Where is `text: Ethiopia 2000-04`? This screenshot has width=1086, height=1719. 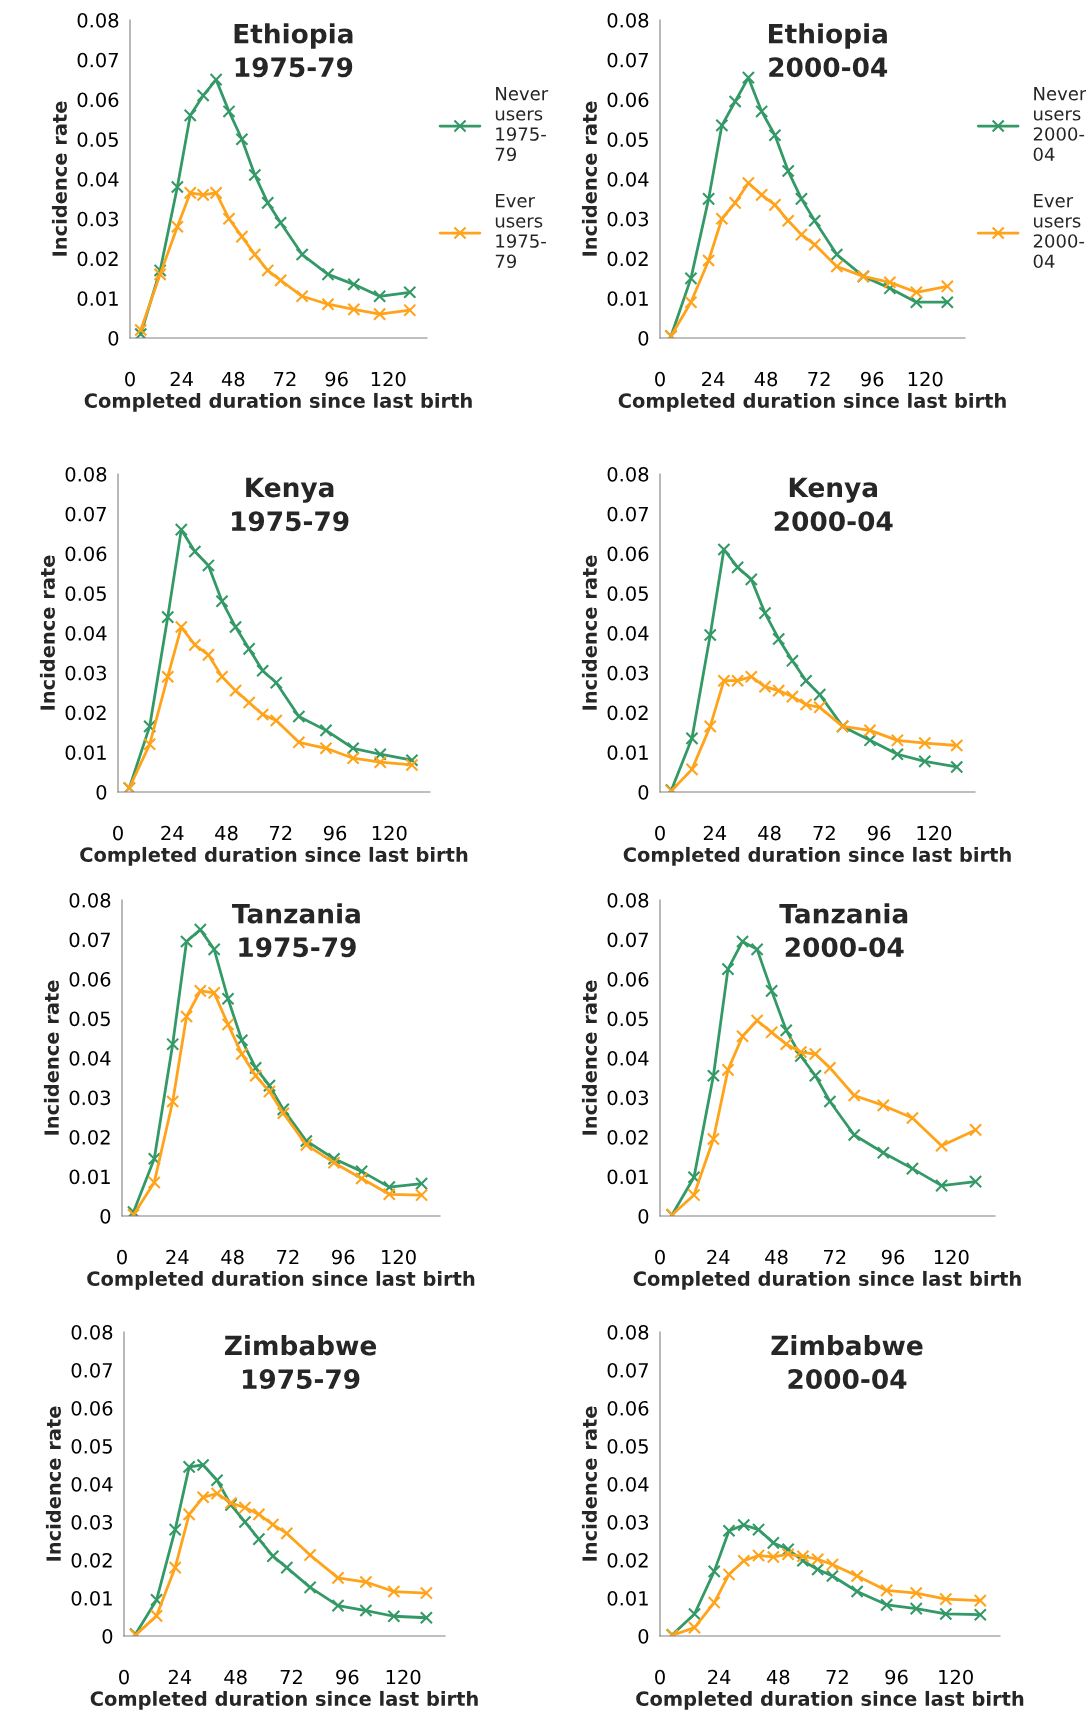 text: Ethiopia 2000-04 is located at coordinates (828, 50).